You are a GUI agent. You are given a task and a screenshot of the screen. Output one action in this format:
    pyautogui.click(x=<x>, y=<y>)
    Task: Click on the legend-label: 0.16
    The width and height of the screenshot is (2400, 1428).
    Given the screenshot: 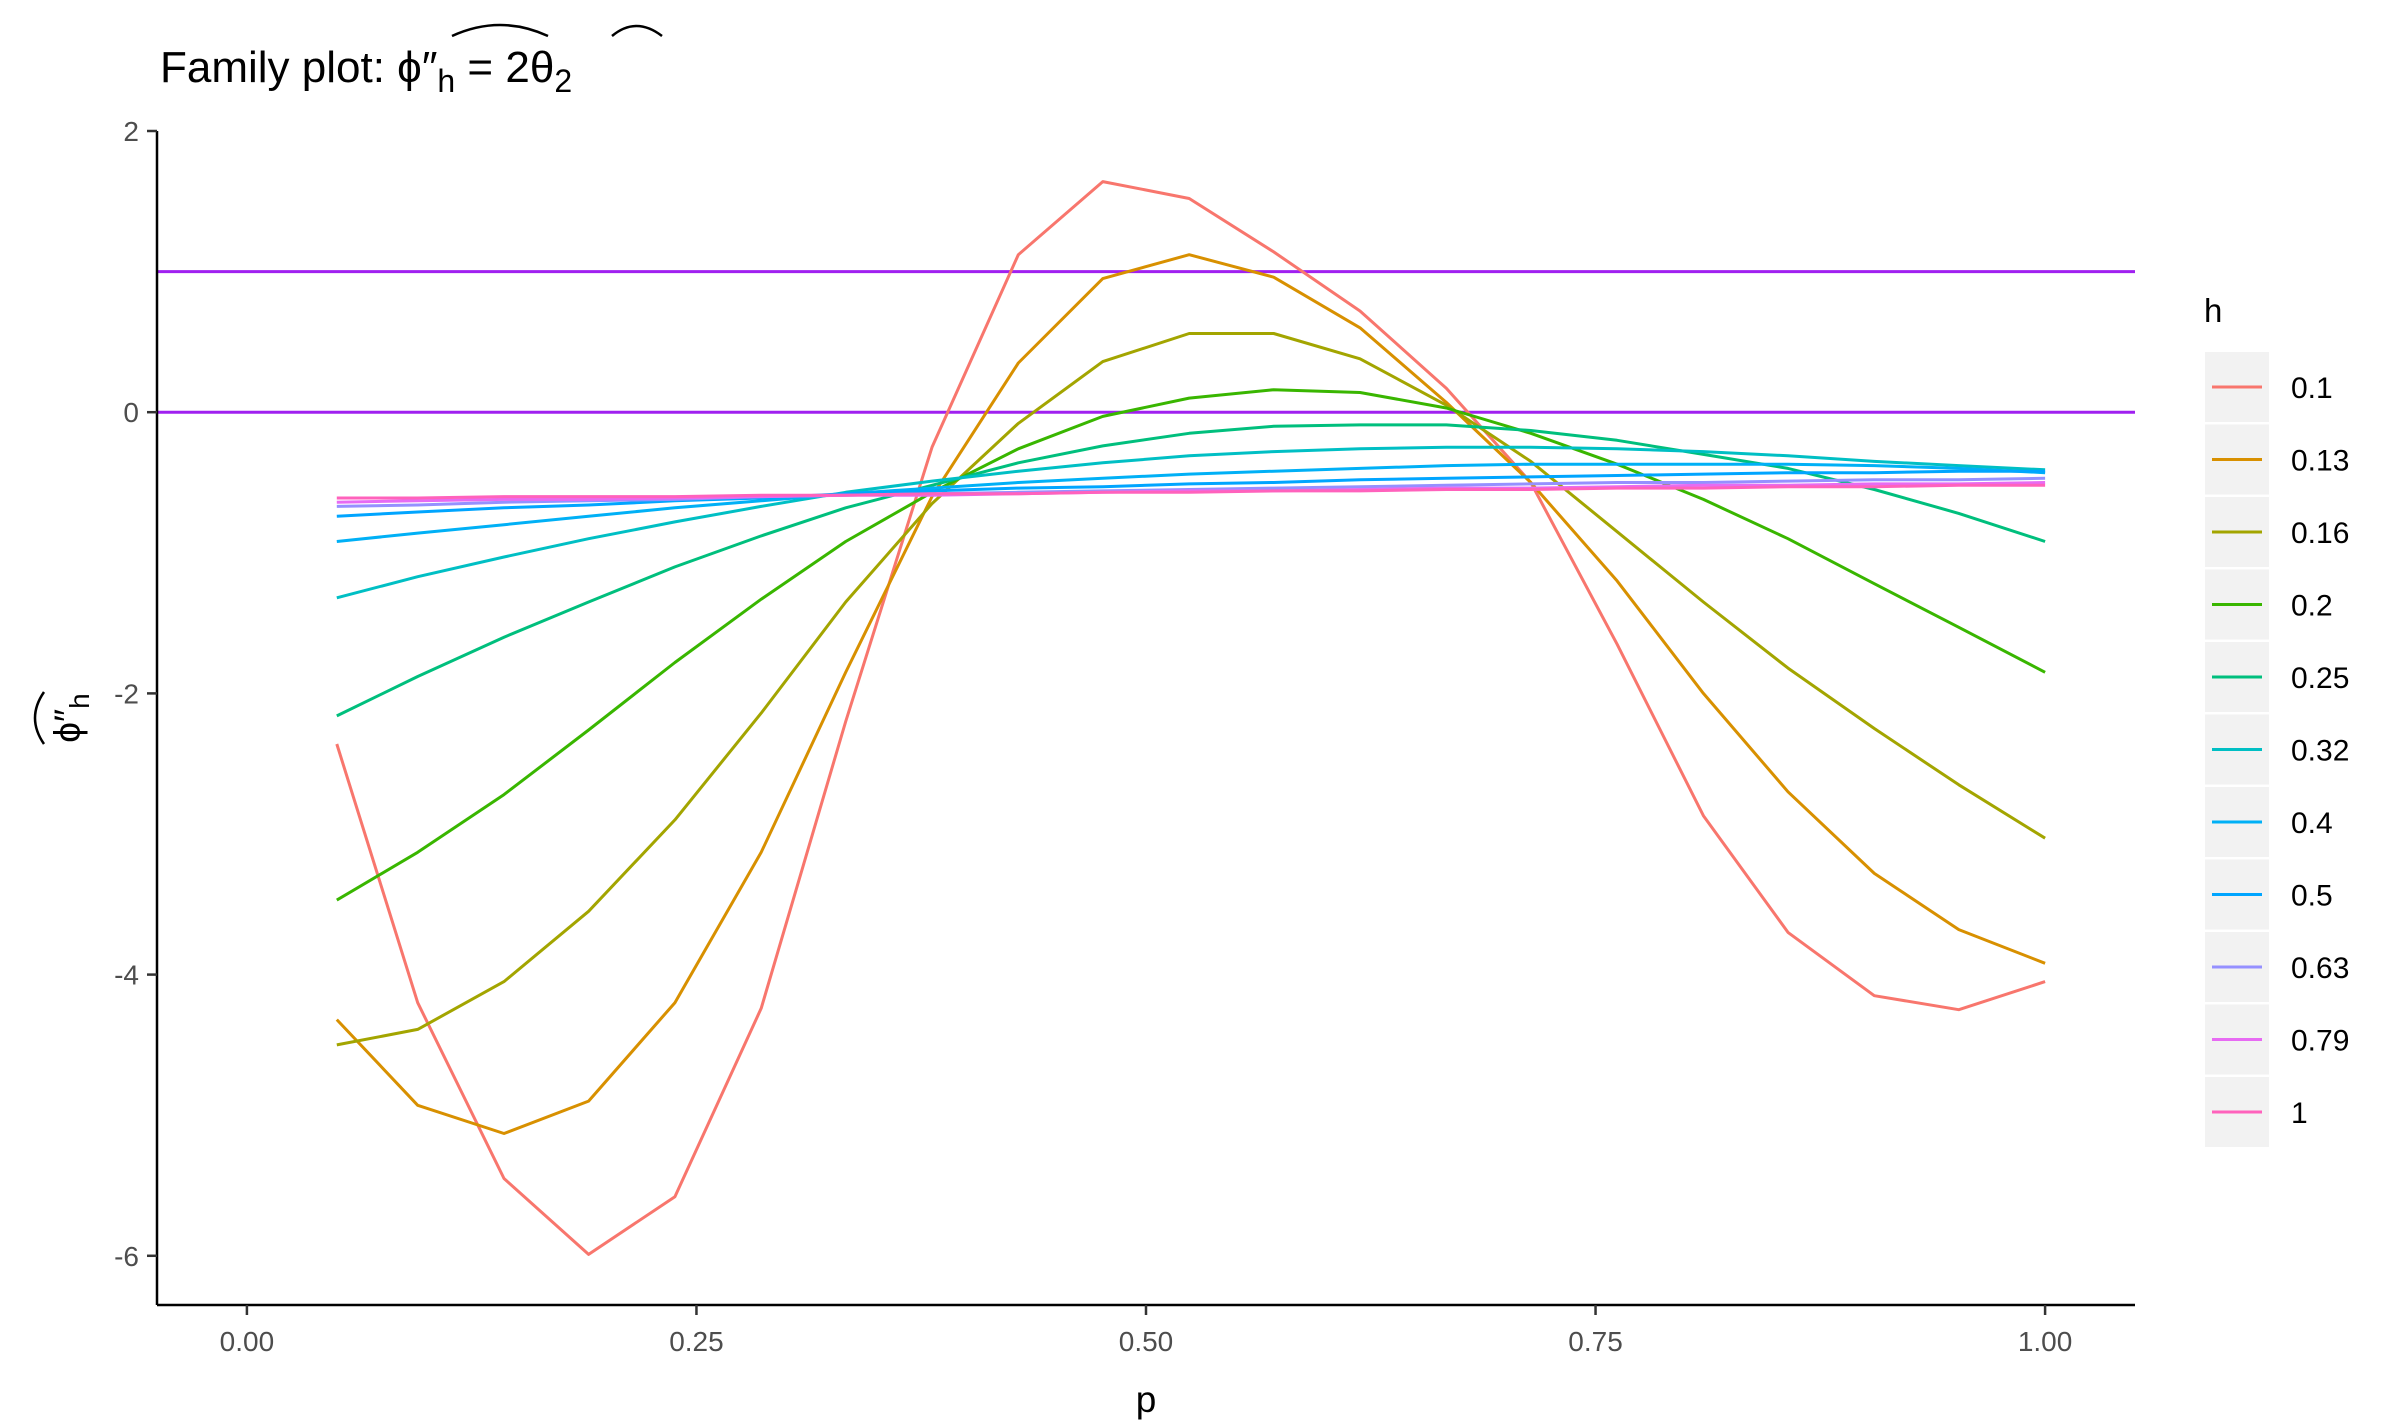 What is the action you would take?
    pyautogui.click(x=2320, y=533)
    